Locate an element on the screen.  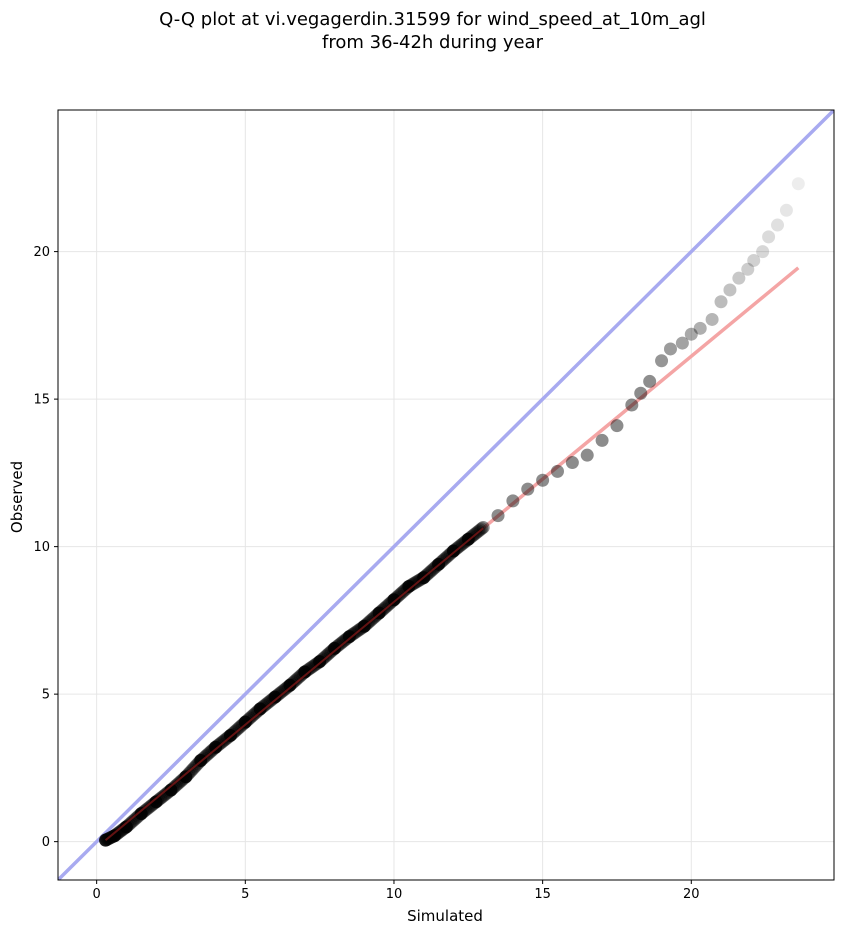
x-tick-label: 20 is located at coordinates (691, 894).